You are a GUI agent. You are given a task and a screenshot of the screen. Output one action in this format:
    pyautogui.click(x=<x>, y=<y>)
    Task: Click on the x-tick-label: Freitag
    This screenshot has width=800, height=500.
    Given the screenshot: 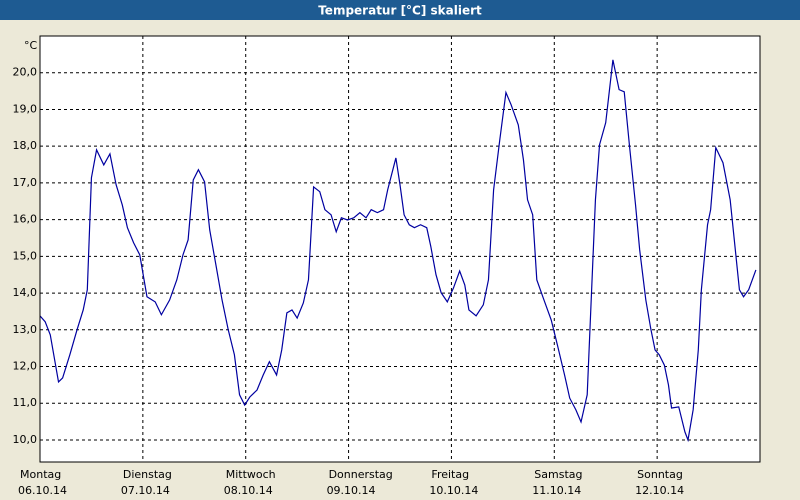 What is the action you would take?
    pyautogui.click(x=450, y=474)
    